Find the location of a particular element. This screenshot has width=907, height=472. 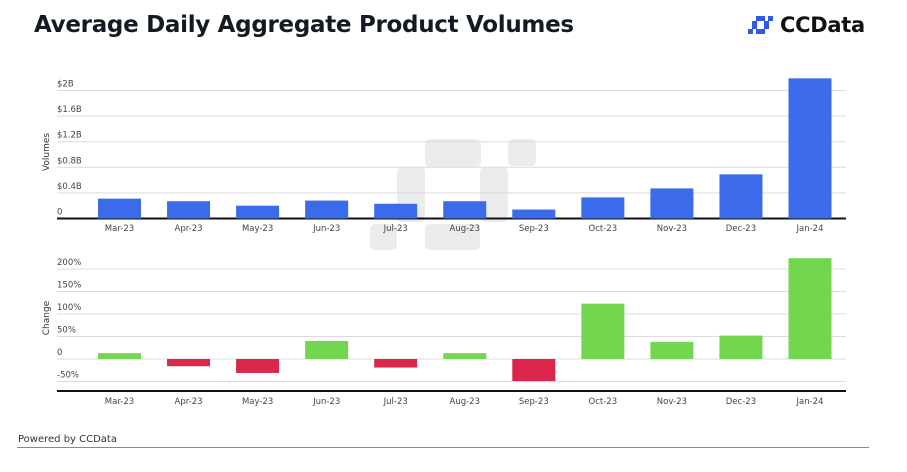

y-tick-label: $0.4B is located at coordinates (69, 187).